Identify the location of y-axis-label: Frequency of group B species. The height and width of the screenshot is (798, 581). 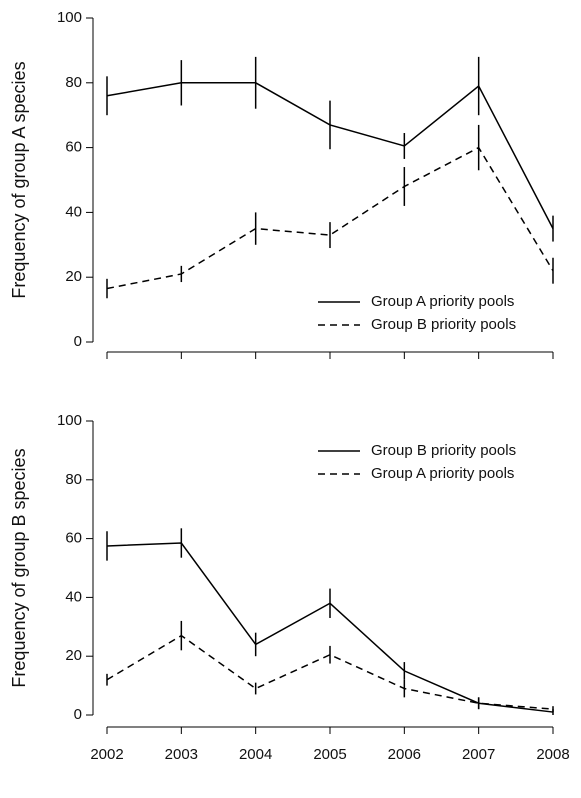
(19, 567).